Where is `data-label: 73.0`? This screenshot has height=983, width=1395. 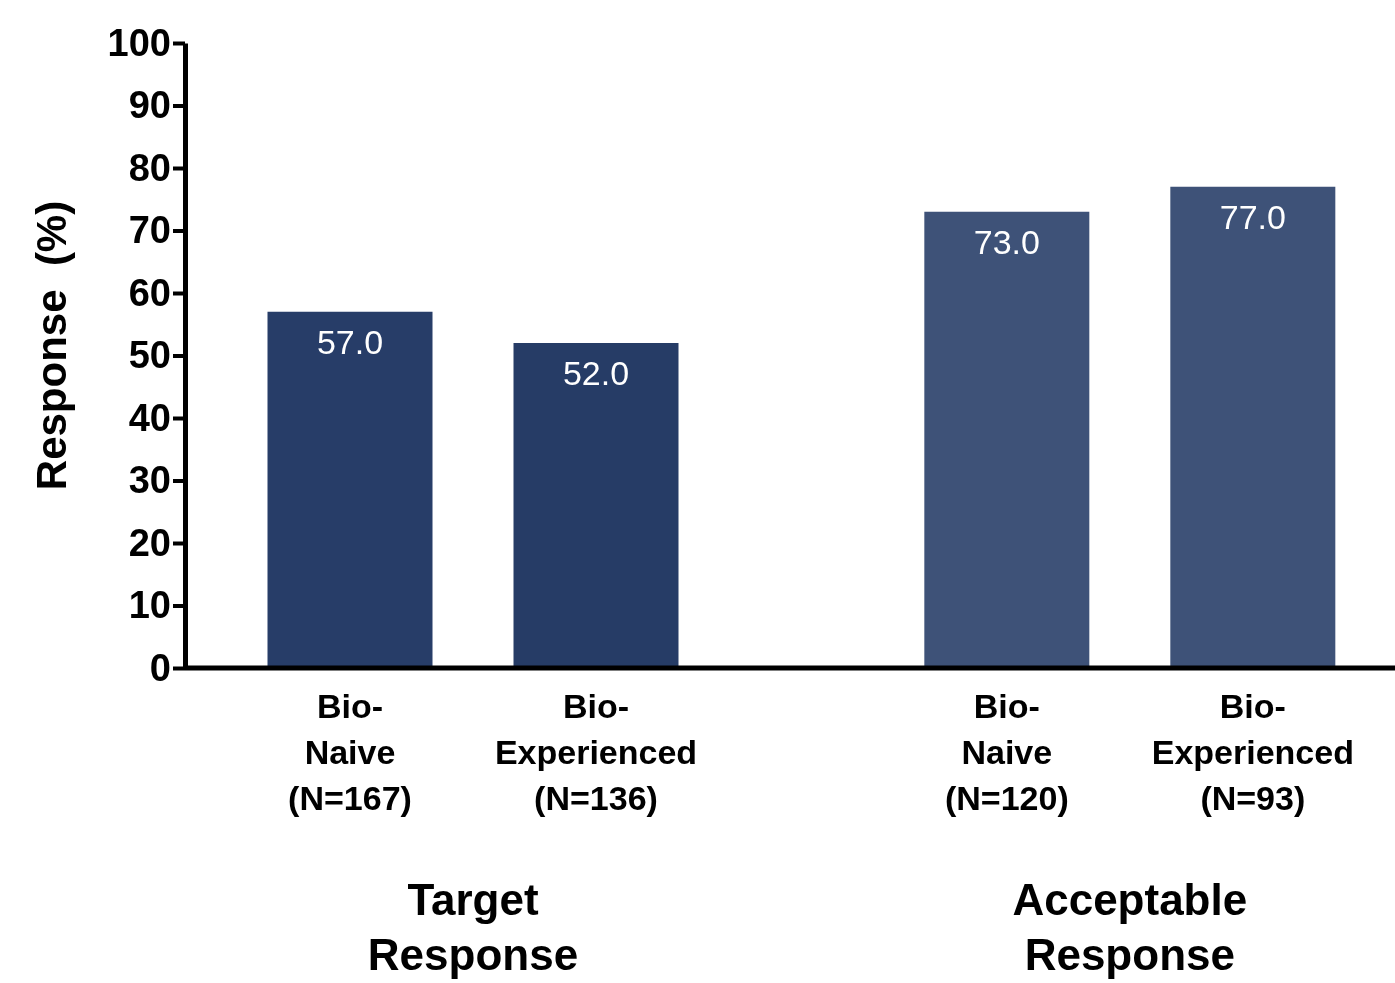 data-label: 73.0 is located at coordinates (1006, 241).